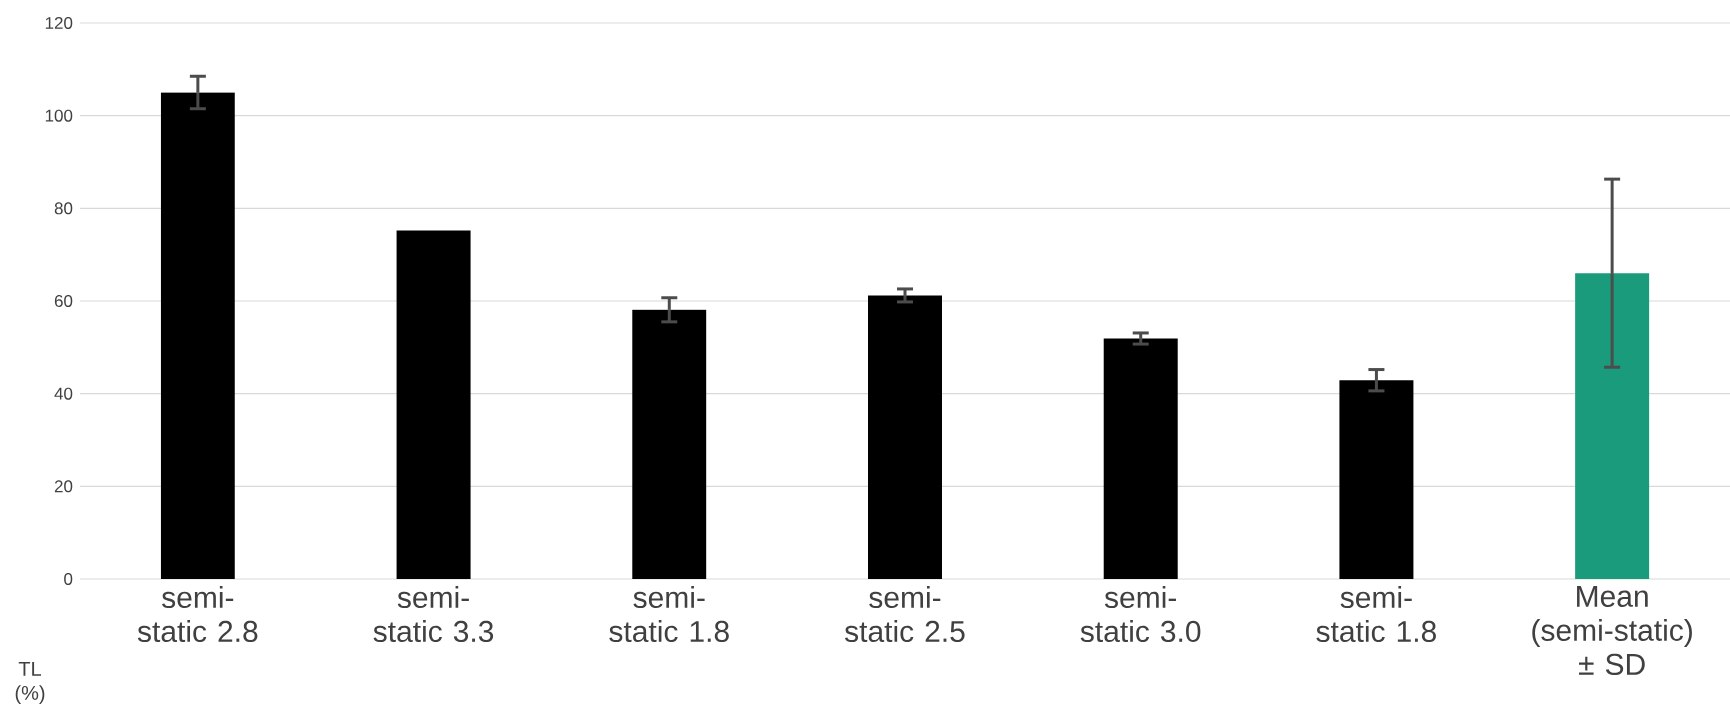  I want to click on x-tick-label: semi-static 2.5, so click(904, 614).